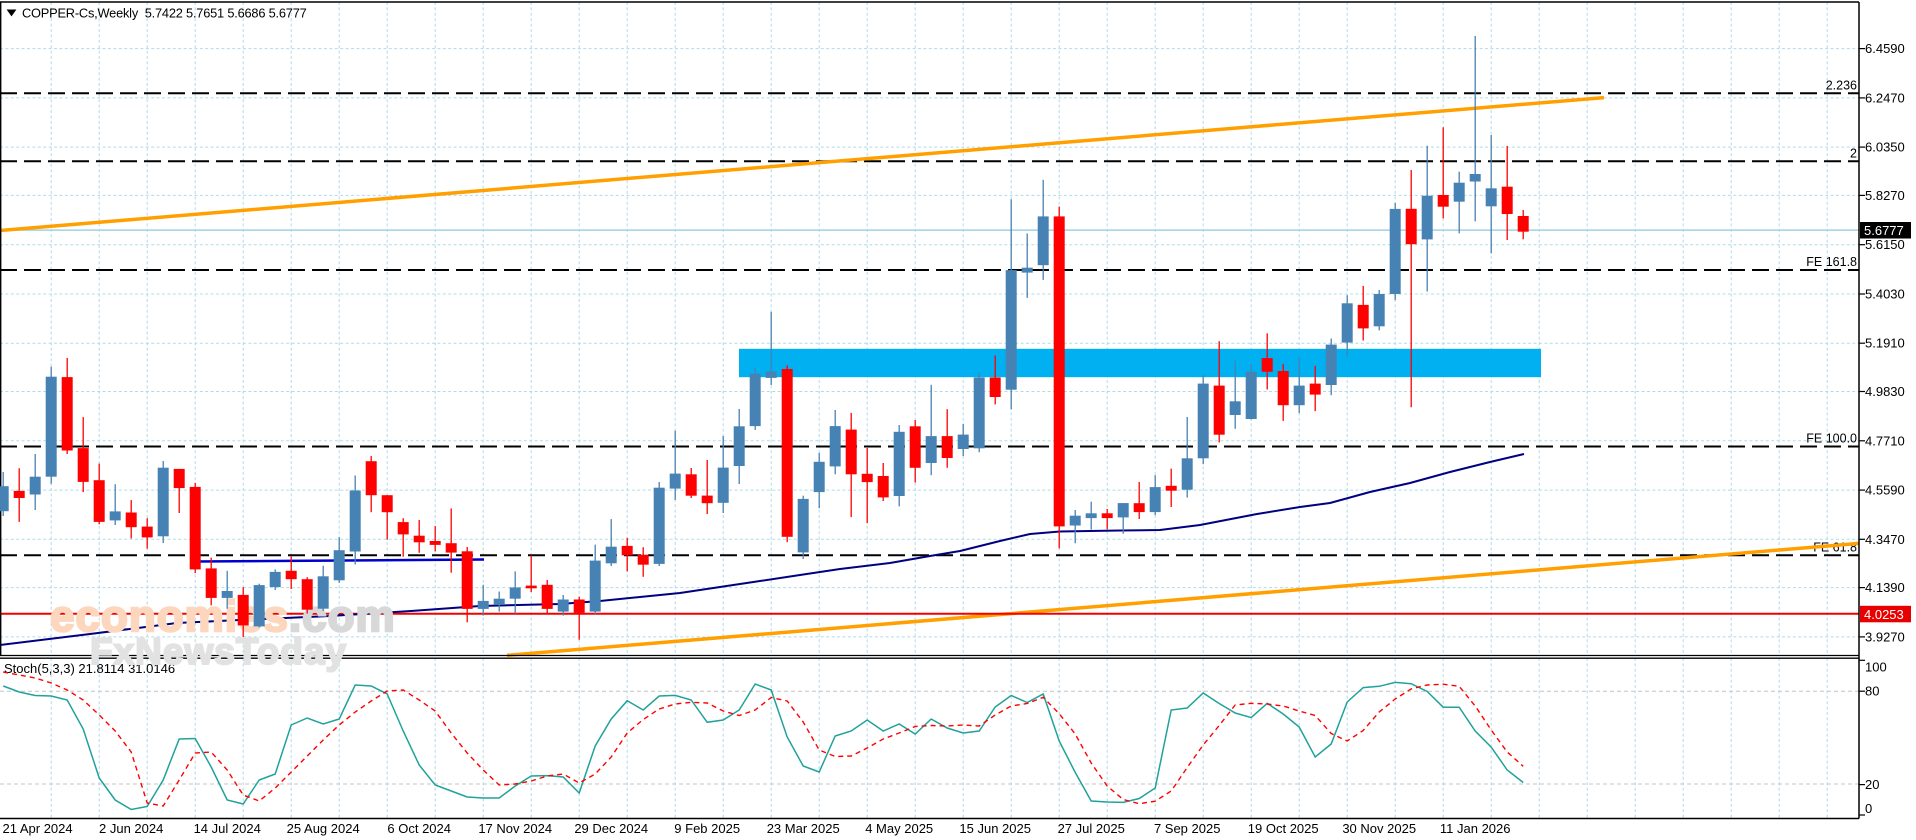  Describe the element at coordinates (1885, 244) in the screenshot. I see `svg-text: 5.6150` at that location.